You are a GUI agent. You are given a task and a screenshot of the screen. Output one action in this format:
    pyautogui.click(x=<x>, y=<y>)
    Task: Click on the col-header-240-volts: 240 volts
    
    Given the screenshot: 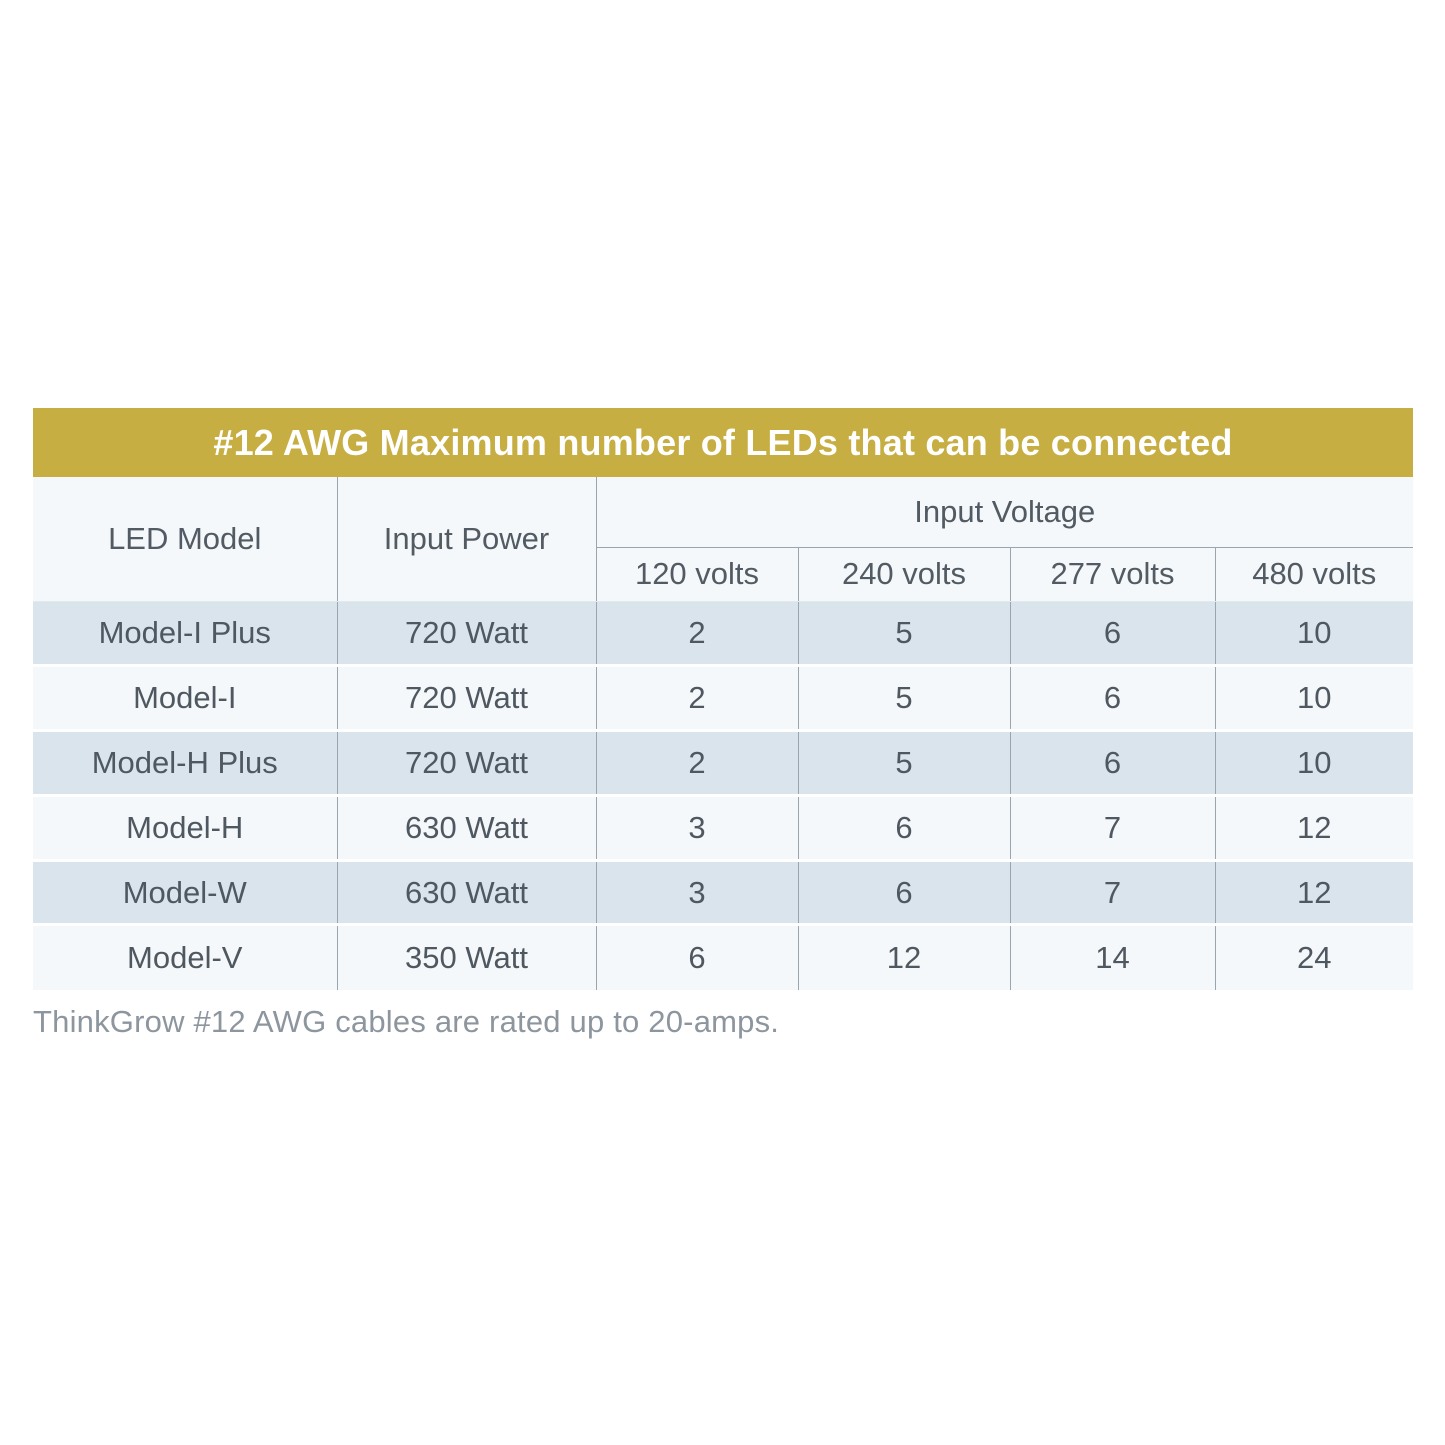 What is the action you would take?
    pyautogui.click(x=903, y=574)
    